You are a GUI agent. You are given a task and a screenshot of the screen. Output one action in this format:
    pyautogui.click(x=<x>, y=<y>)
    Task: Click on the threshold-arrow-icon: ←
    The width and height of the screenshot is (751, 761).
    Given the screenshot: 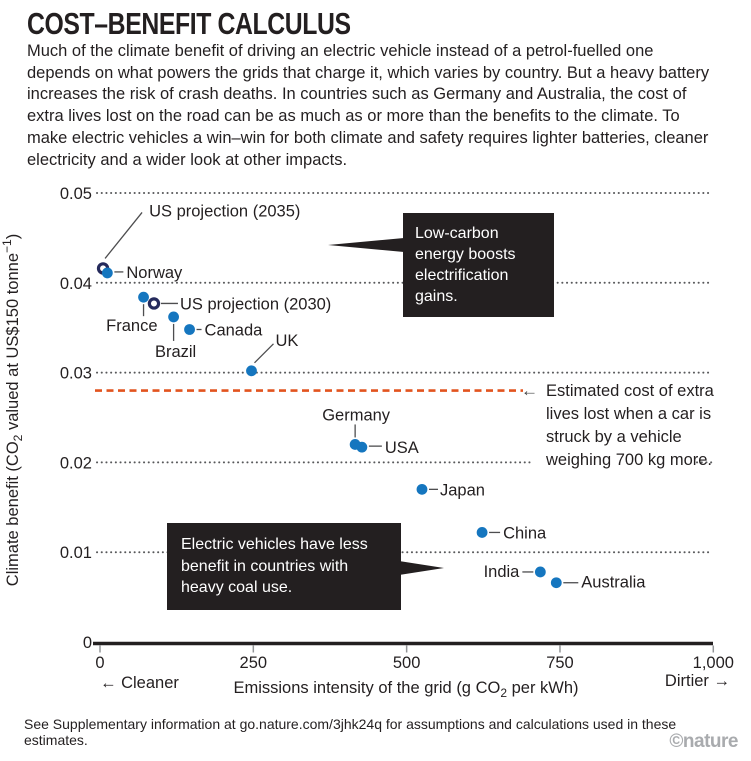 What is the action you would take?
    pyautogui.click(x=529, y=390)
    